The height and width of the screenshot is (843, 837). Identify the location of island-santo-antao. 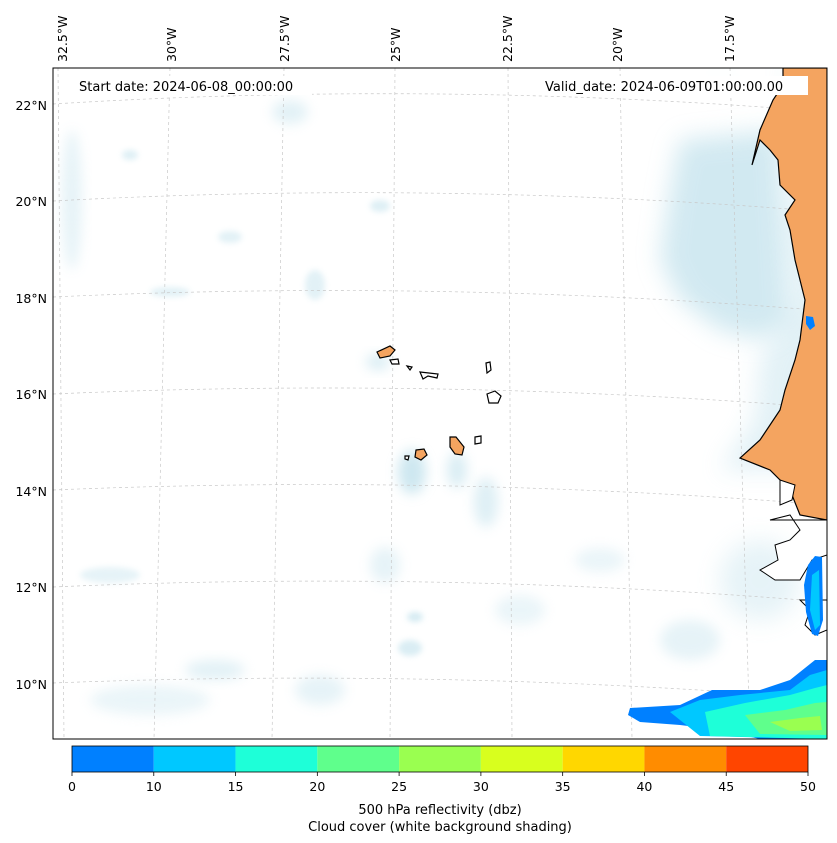
(386, 352).